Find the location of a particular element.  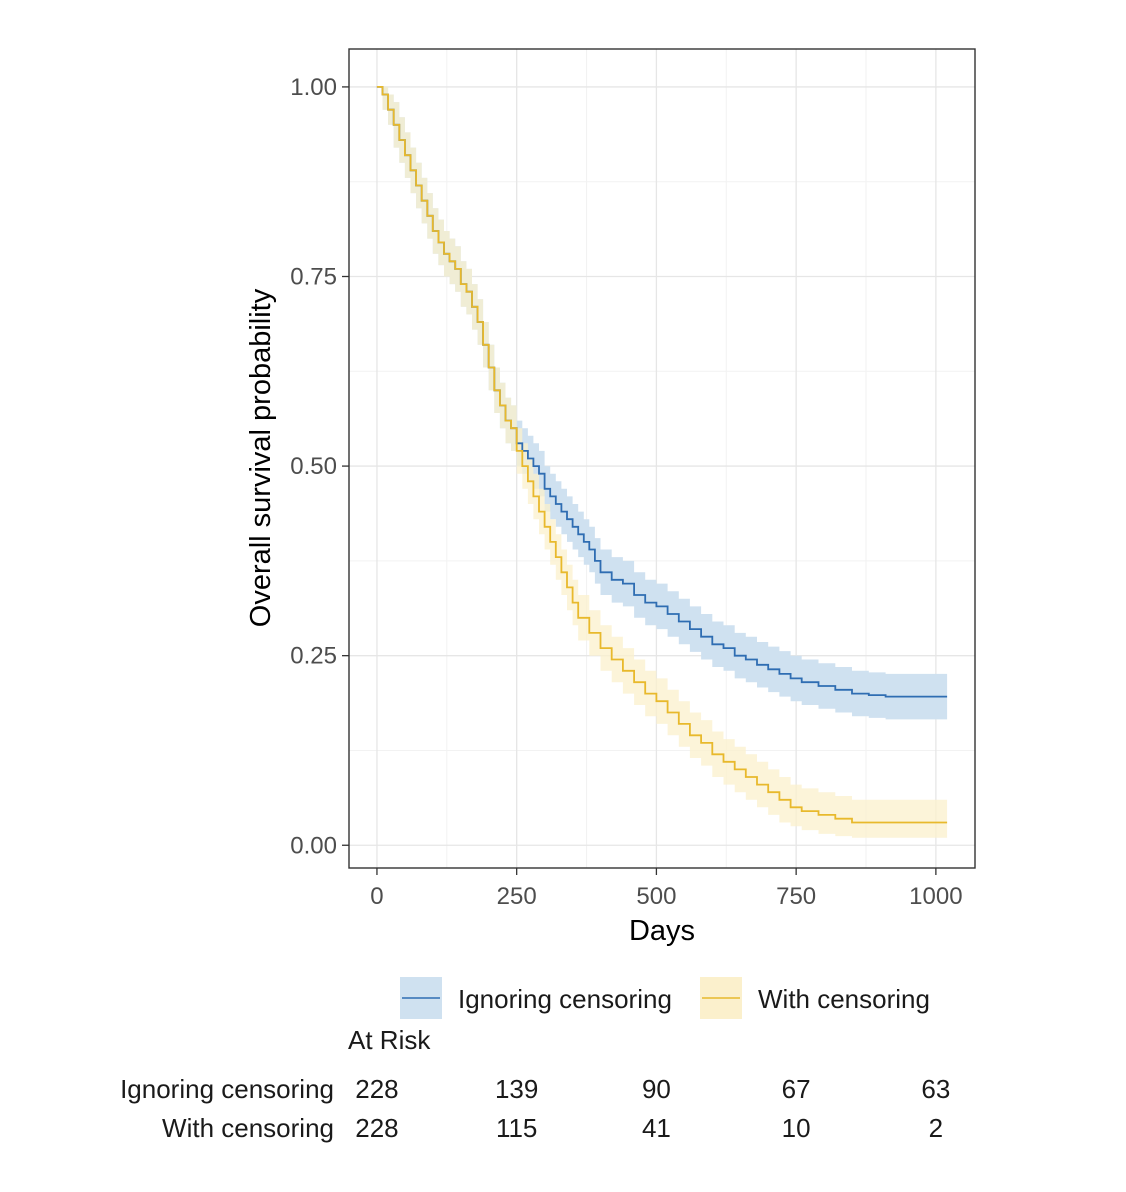

risk-count: 63 is located at coordinates (935, 1089).